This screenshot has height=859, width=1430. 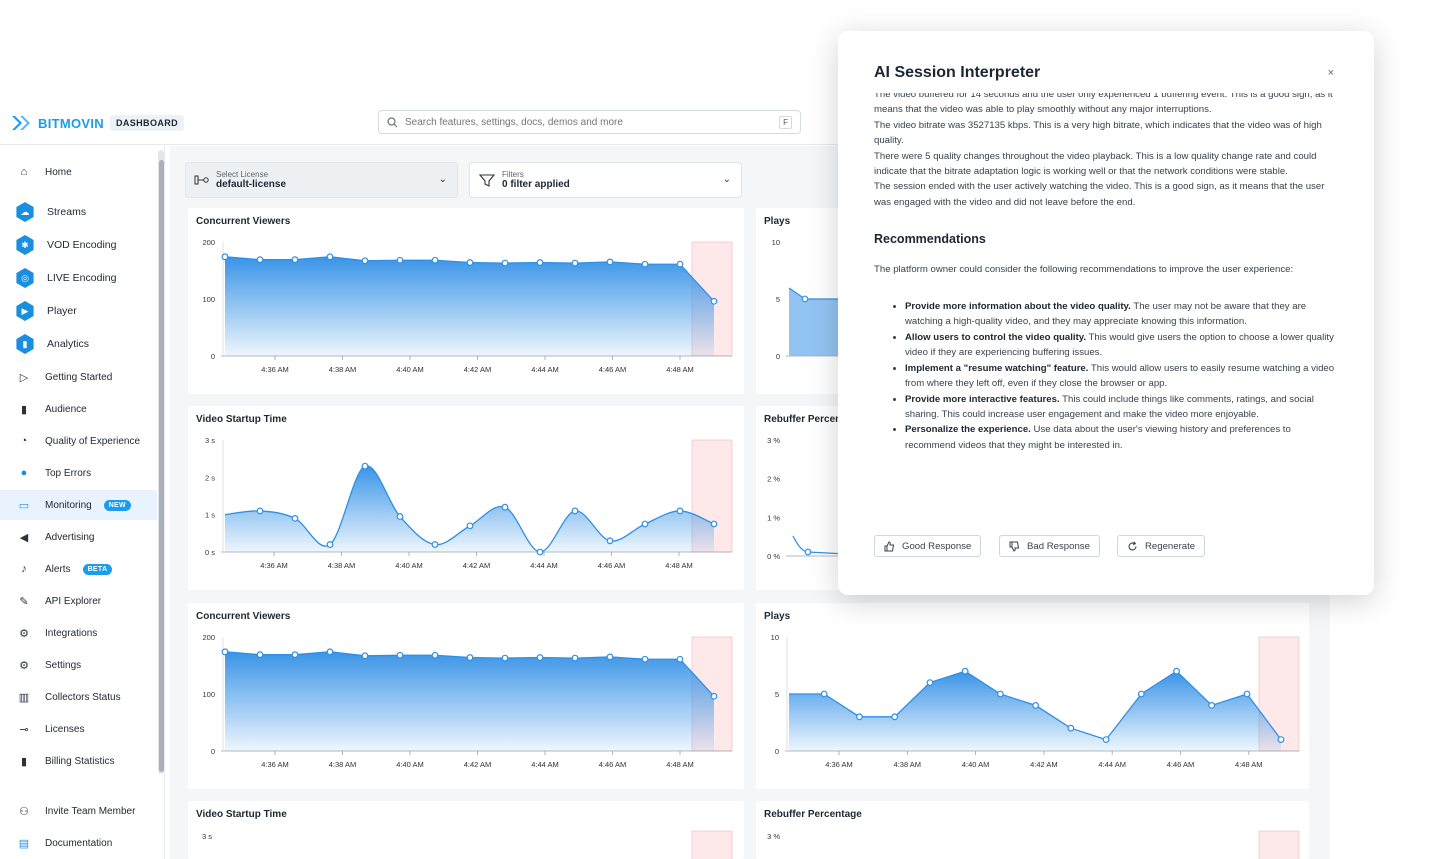 What do you see at coordinates (78, 505) in the screenshot?
I see `sidebar-item-monitoring: ▭ Monitoring NEW` at bounding box center [78, 505].